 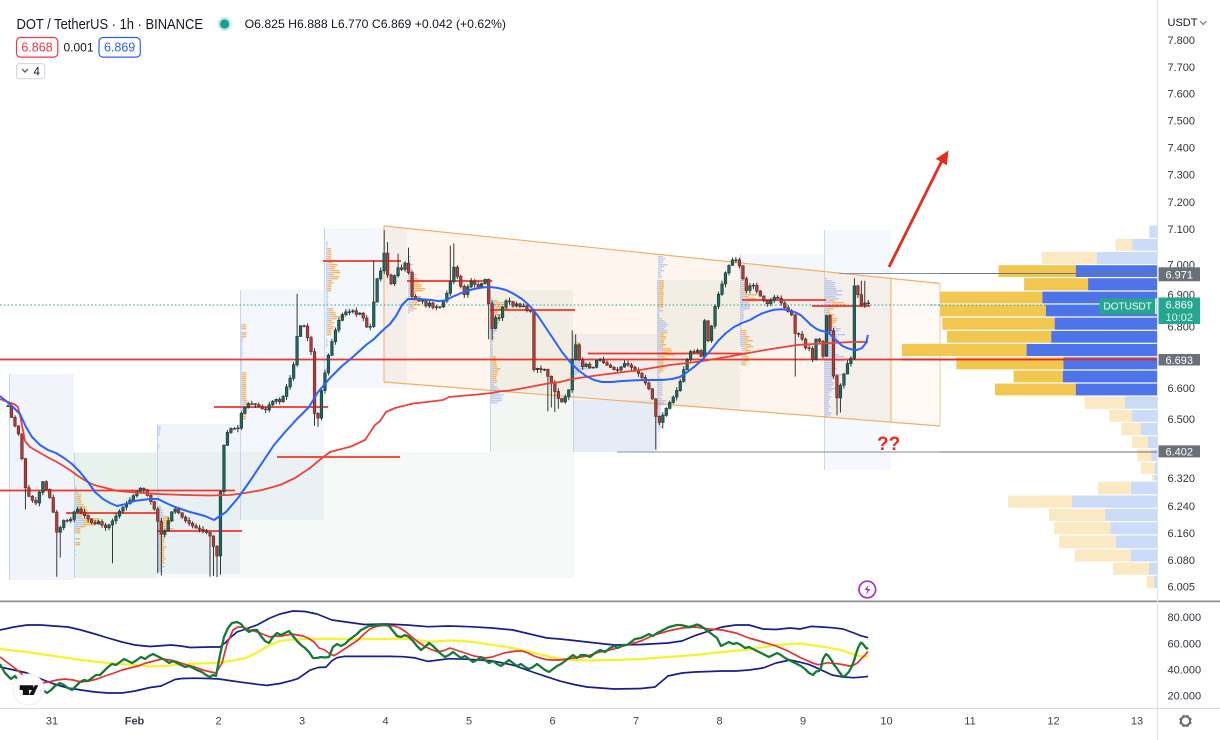 I want to click on svg-text: 10, so click(x=886, y=722).